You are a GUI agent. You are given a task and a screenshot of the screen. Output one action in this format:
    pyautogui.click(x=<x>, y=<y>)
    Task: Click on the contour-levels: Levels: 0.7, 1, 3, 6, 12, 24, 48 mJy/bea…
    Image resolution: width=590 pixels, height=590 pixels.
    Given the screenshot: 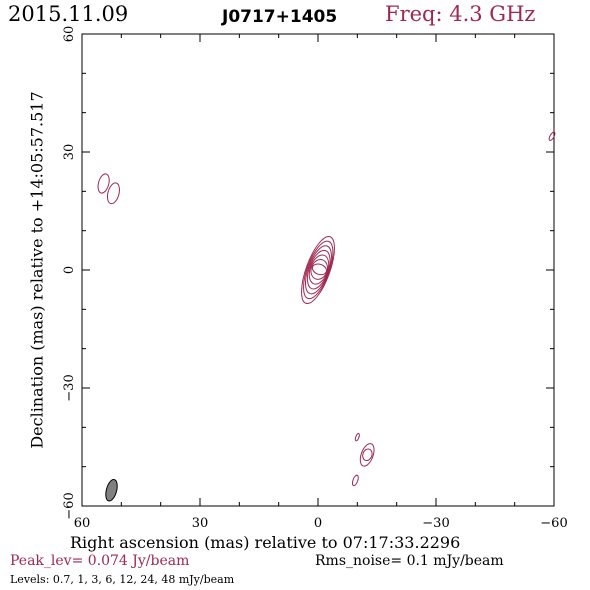 What is the action you would take?
    pyautogui.click(x=122, y=579)
    